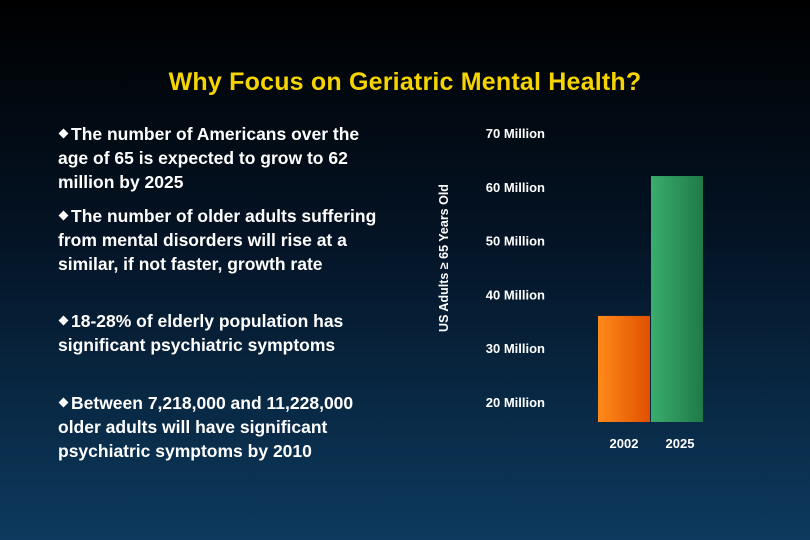 This screenshot has height=540, width=810. Describe the element at coordinates (515, 187) in the screenshot. I see `y-tick-label: 60 Million` at that location.